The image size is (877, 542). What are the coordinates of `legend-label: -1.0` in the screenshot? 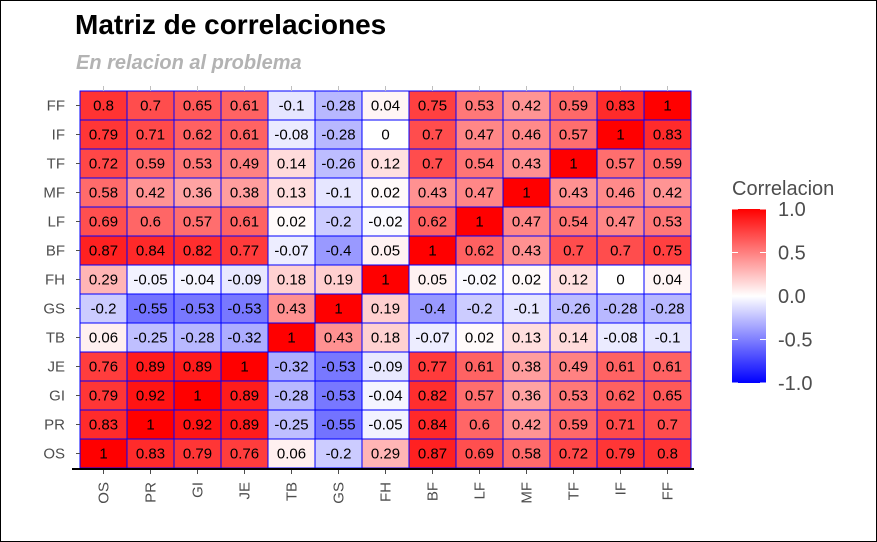 It's located at (795, 384).